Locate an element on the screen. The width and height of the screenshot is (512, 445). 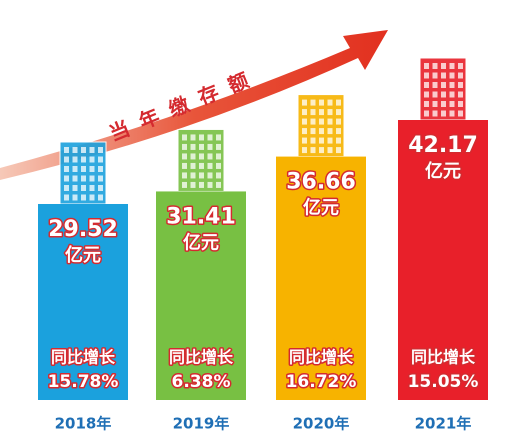
value-label: 36.66 is located at coordinates (321, 182).